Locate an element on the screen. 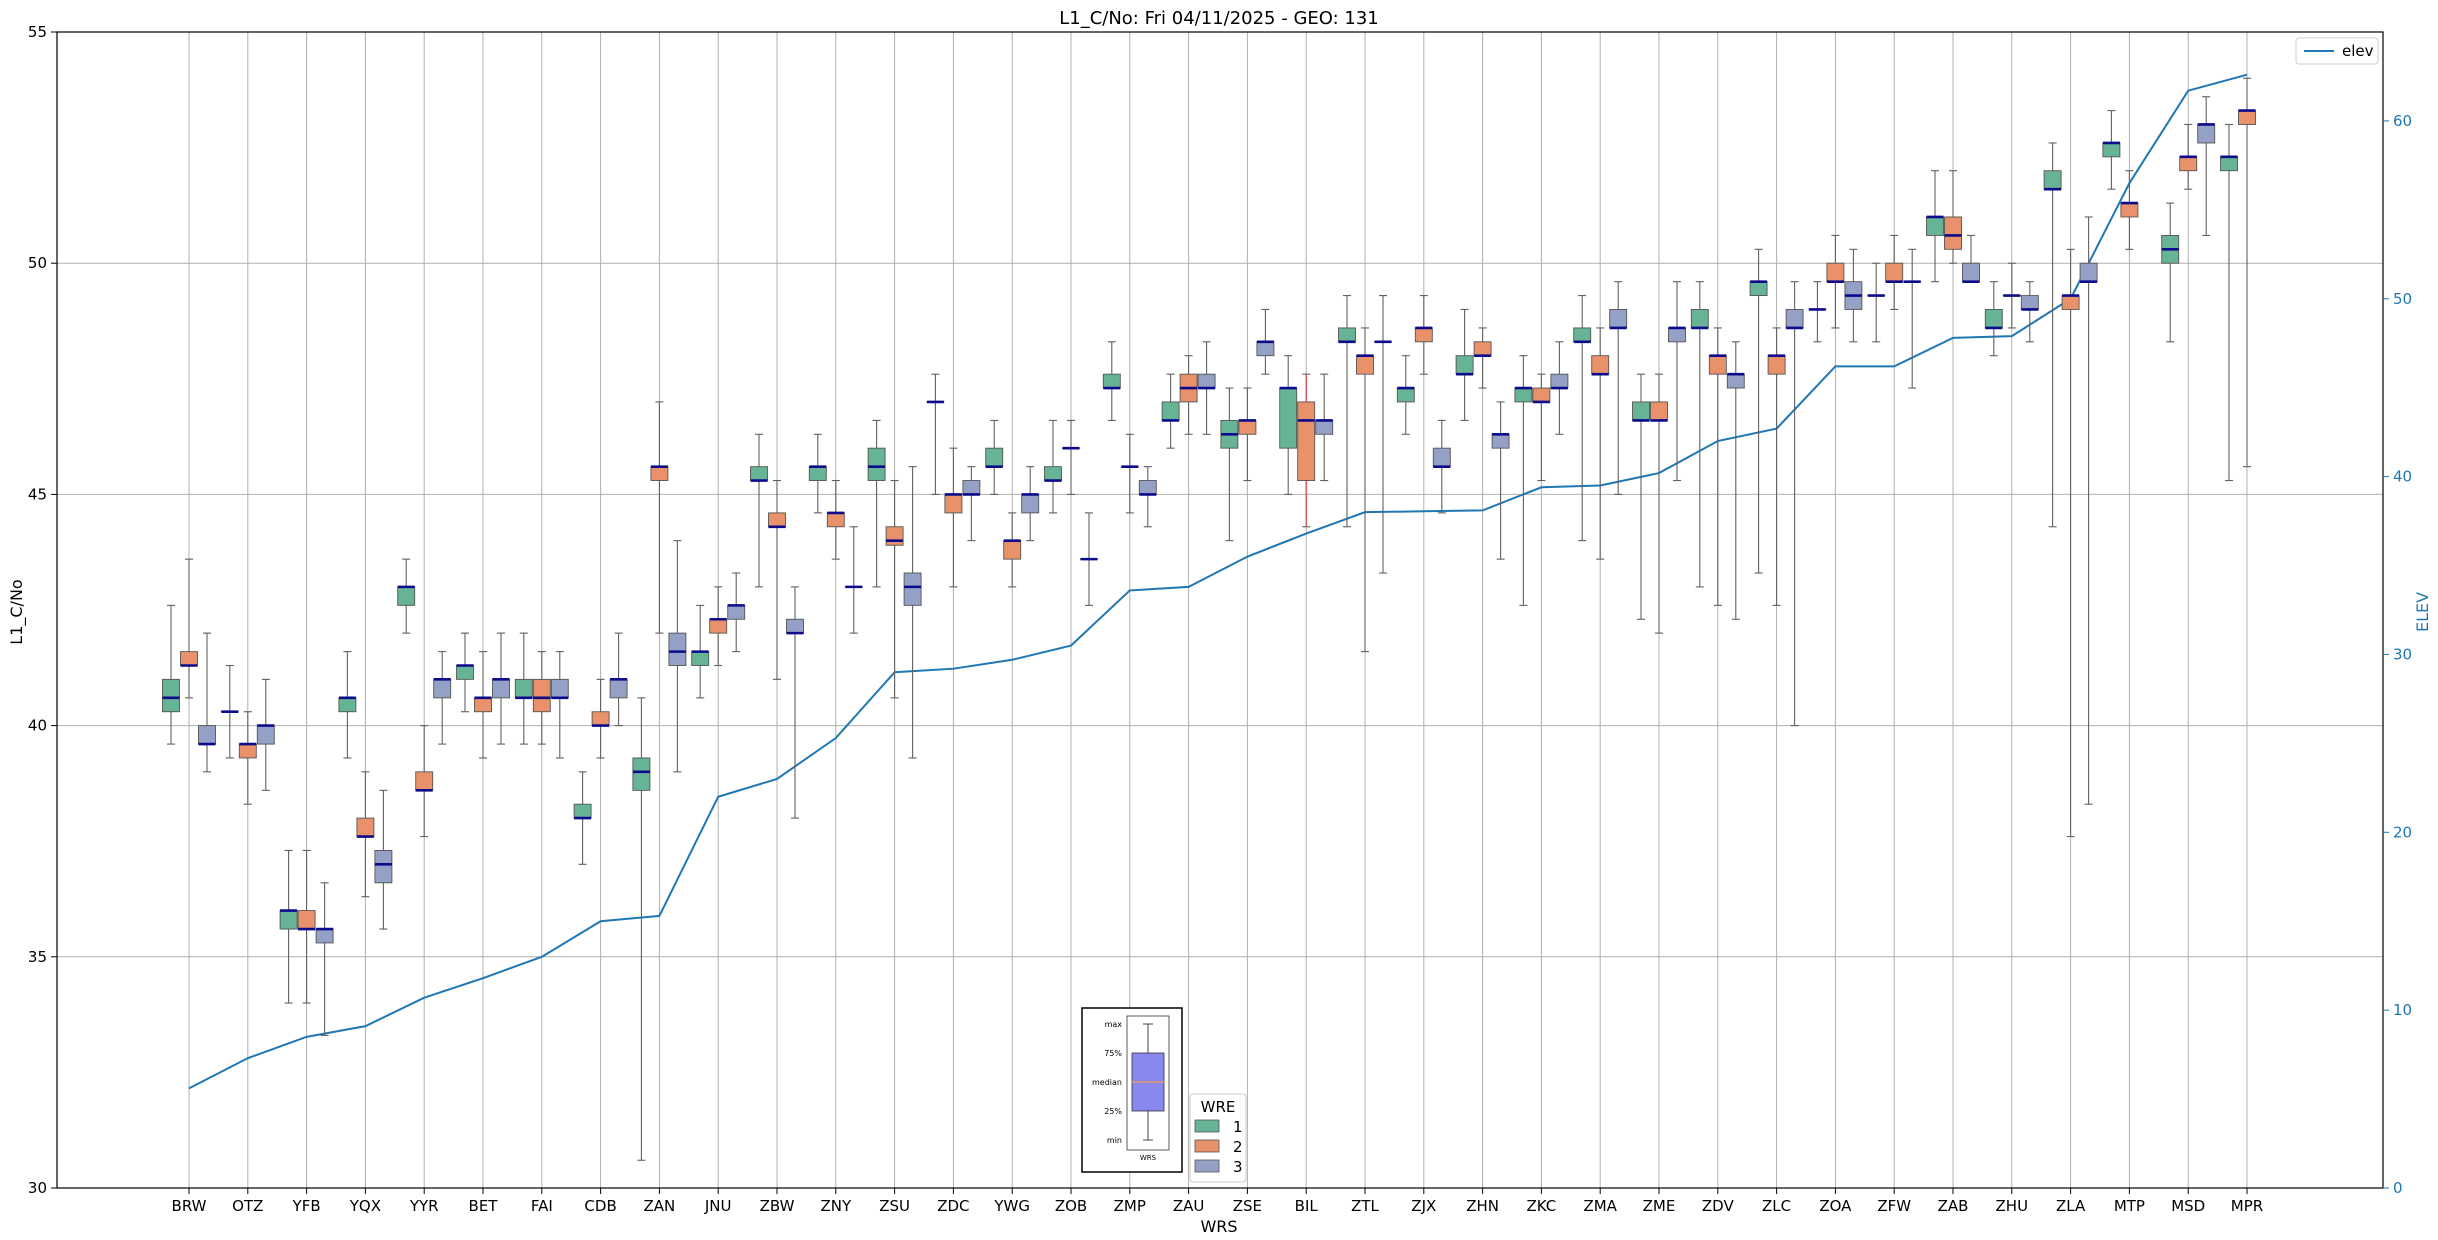 The image size is (2438, 1240). box-1-ZDV is located at coordinates (1699, 434).